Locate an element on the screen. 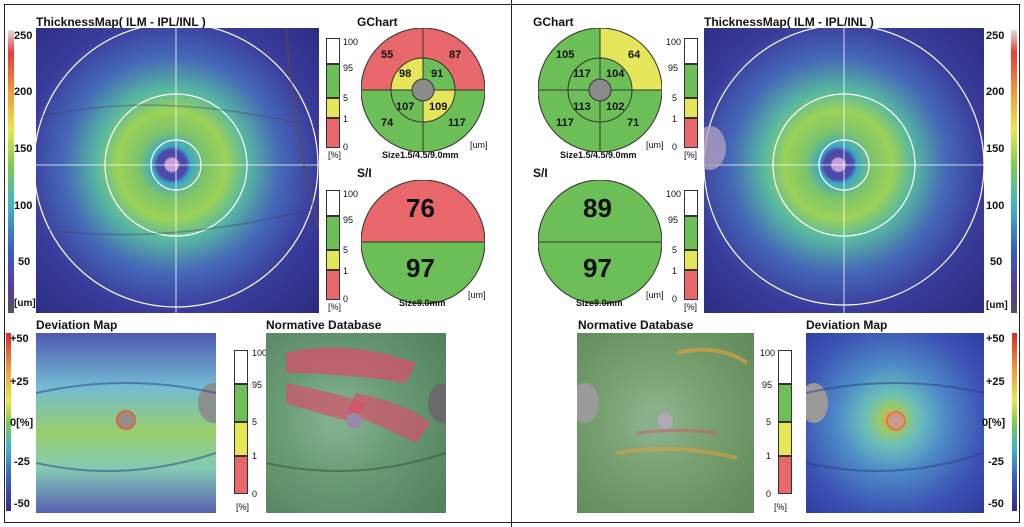  right-normative-scale-100: 100 is located at coordinates (768, 353).